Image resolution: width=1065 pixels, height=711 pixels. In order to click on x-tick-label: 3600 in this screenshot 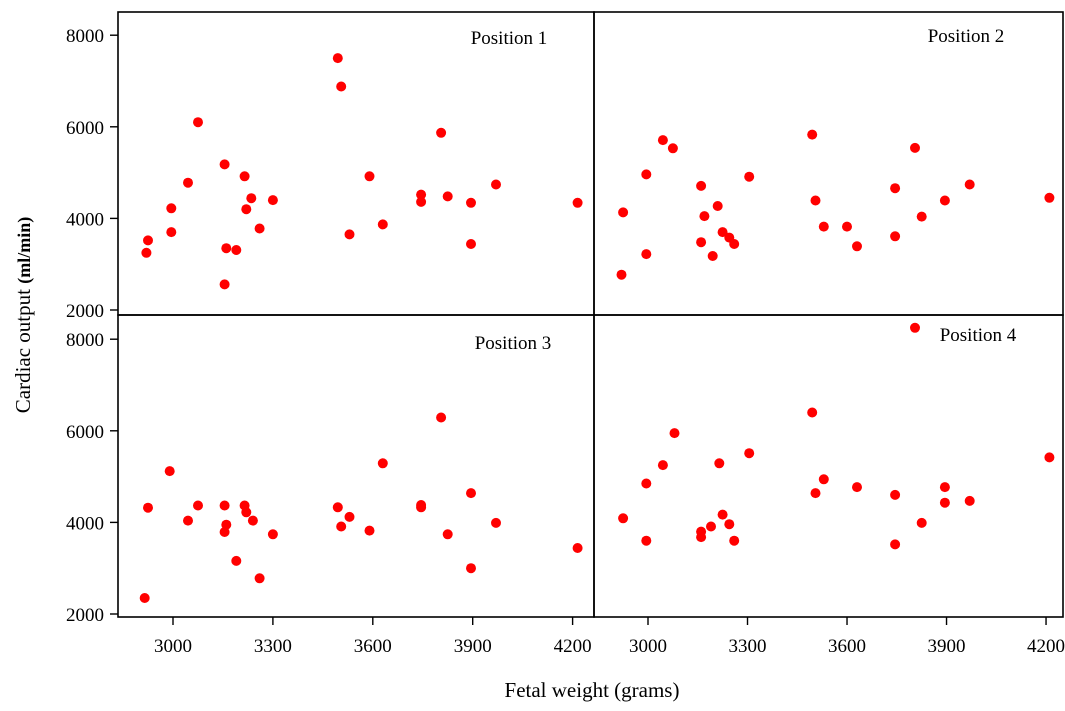, I will do `click(373, 646)`.